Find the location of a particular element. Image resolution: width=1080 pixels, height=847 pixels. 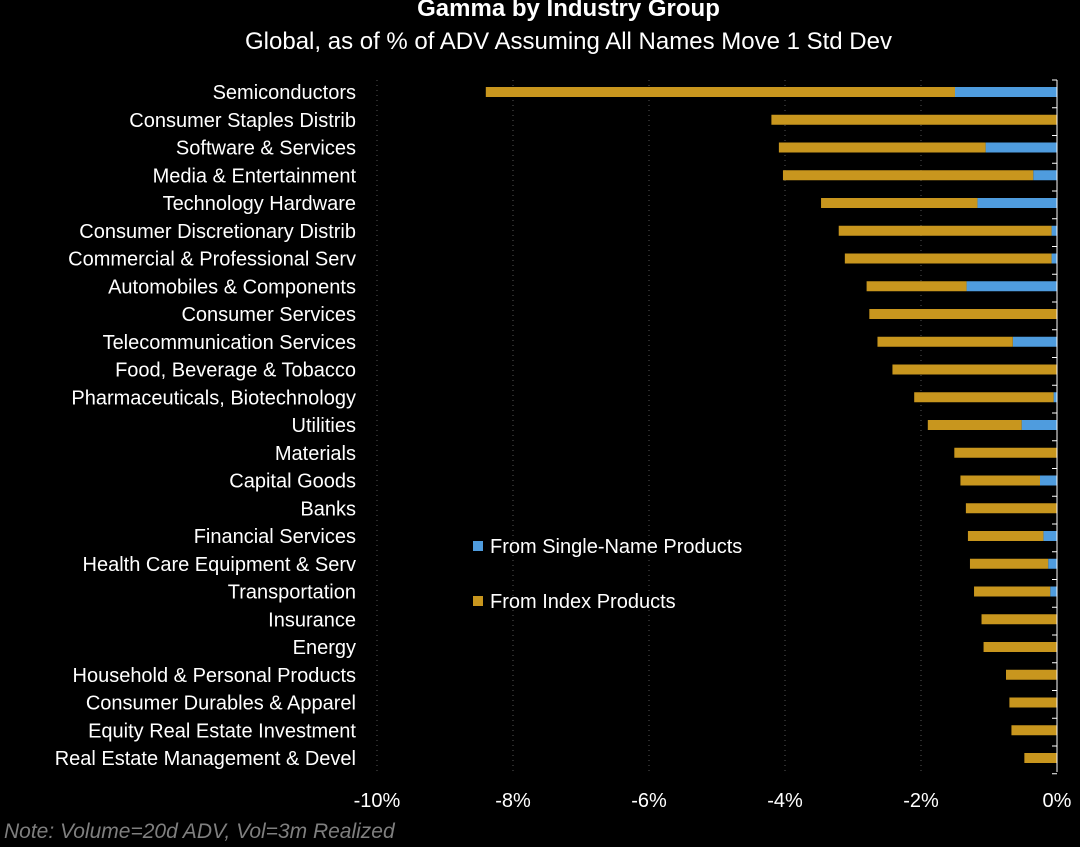

category-label-23: Equity Real Estate Investment is located at coordinates (222, 731).